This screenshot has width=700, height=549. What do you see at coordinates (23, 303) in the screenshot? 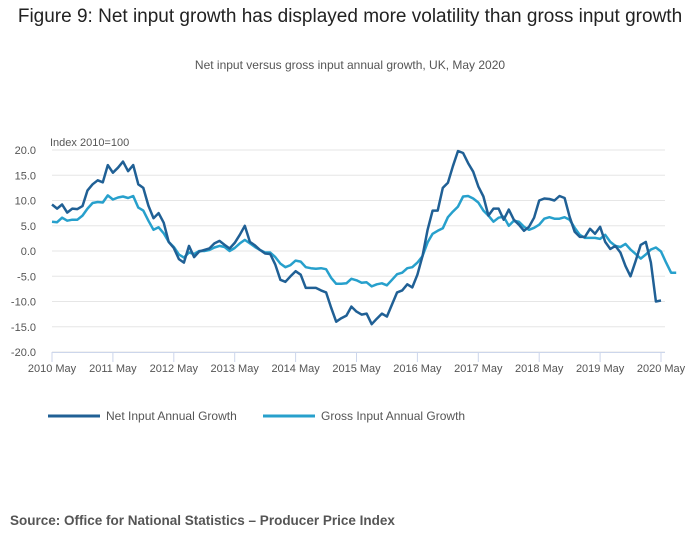
I see `y-tick-label: -10.0` at bounding box center [23, 303].